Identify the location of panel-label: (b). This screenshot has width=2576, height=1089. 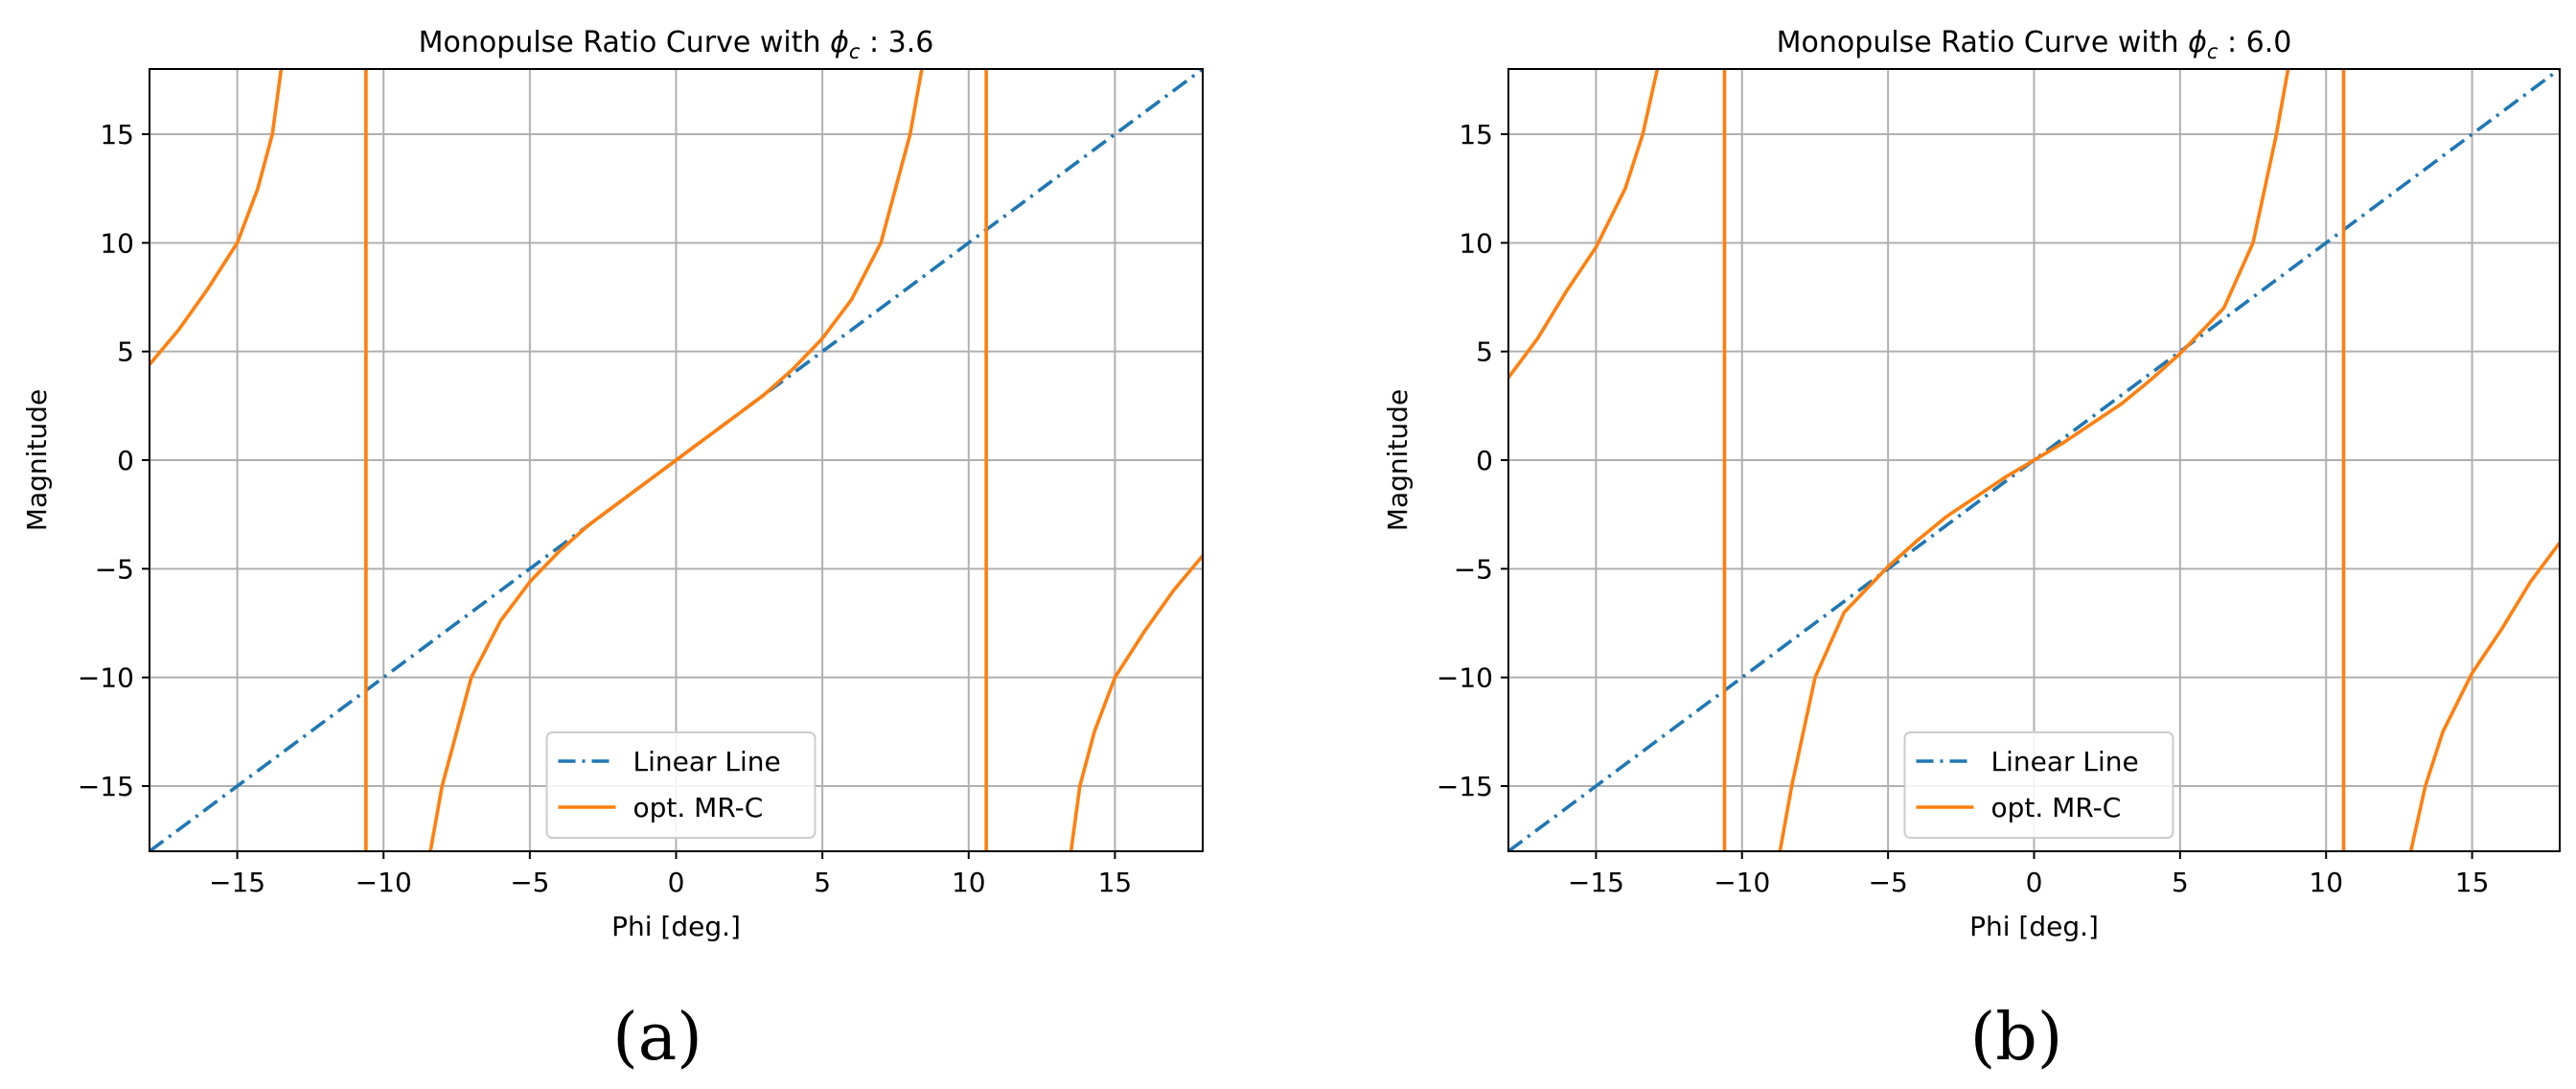
(2016, 1038).